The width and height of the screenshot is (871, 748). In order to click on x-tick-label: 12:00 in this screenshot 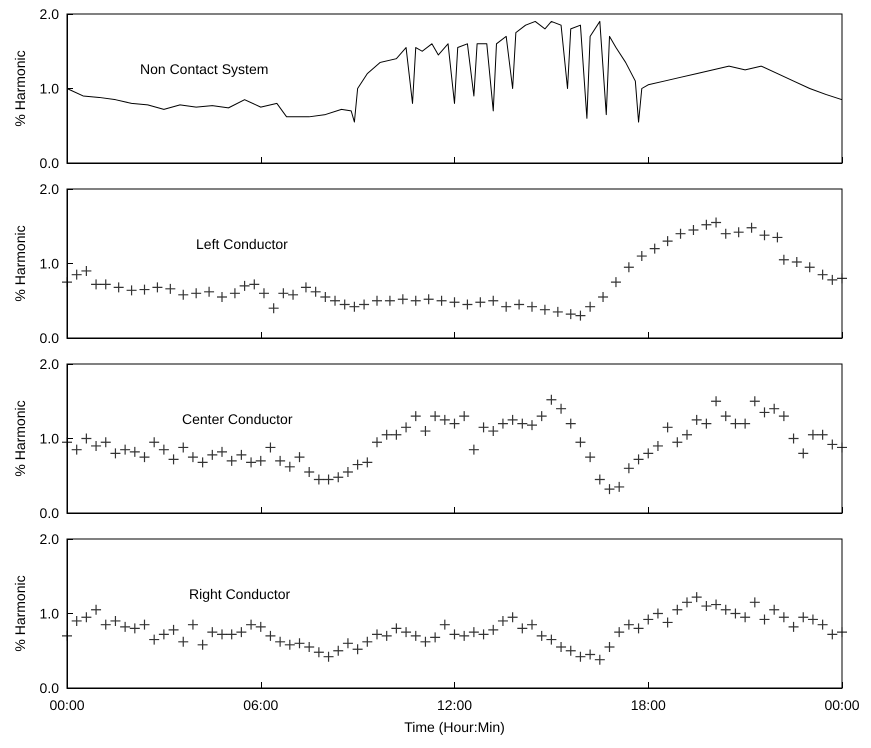, I will do `click(454, 705)`.